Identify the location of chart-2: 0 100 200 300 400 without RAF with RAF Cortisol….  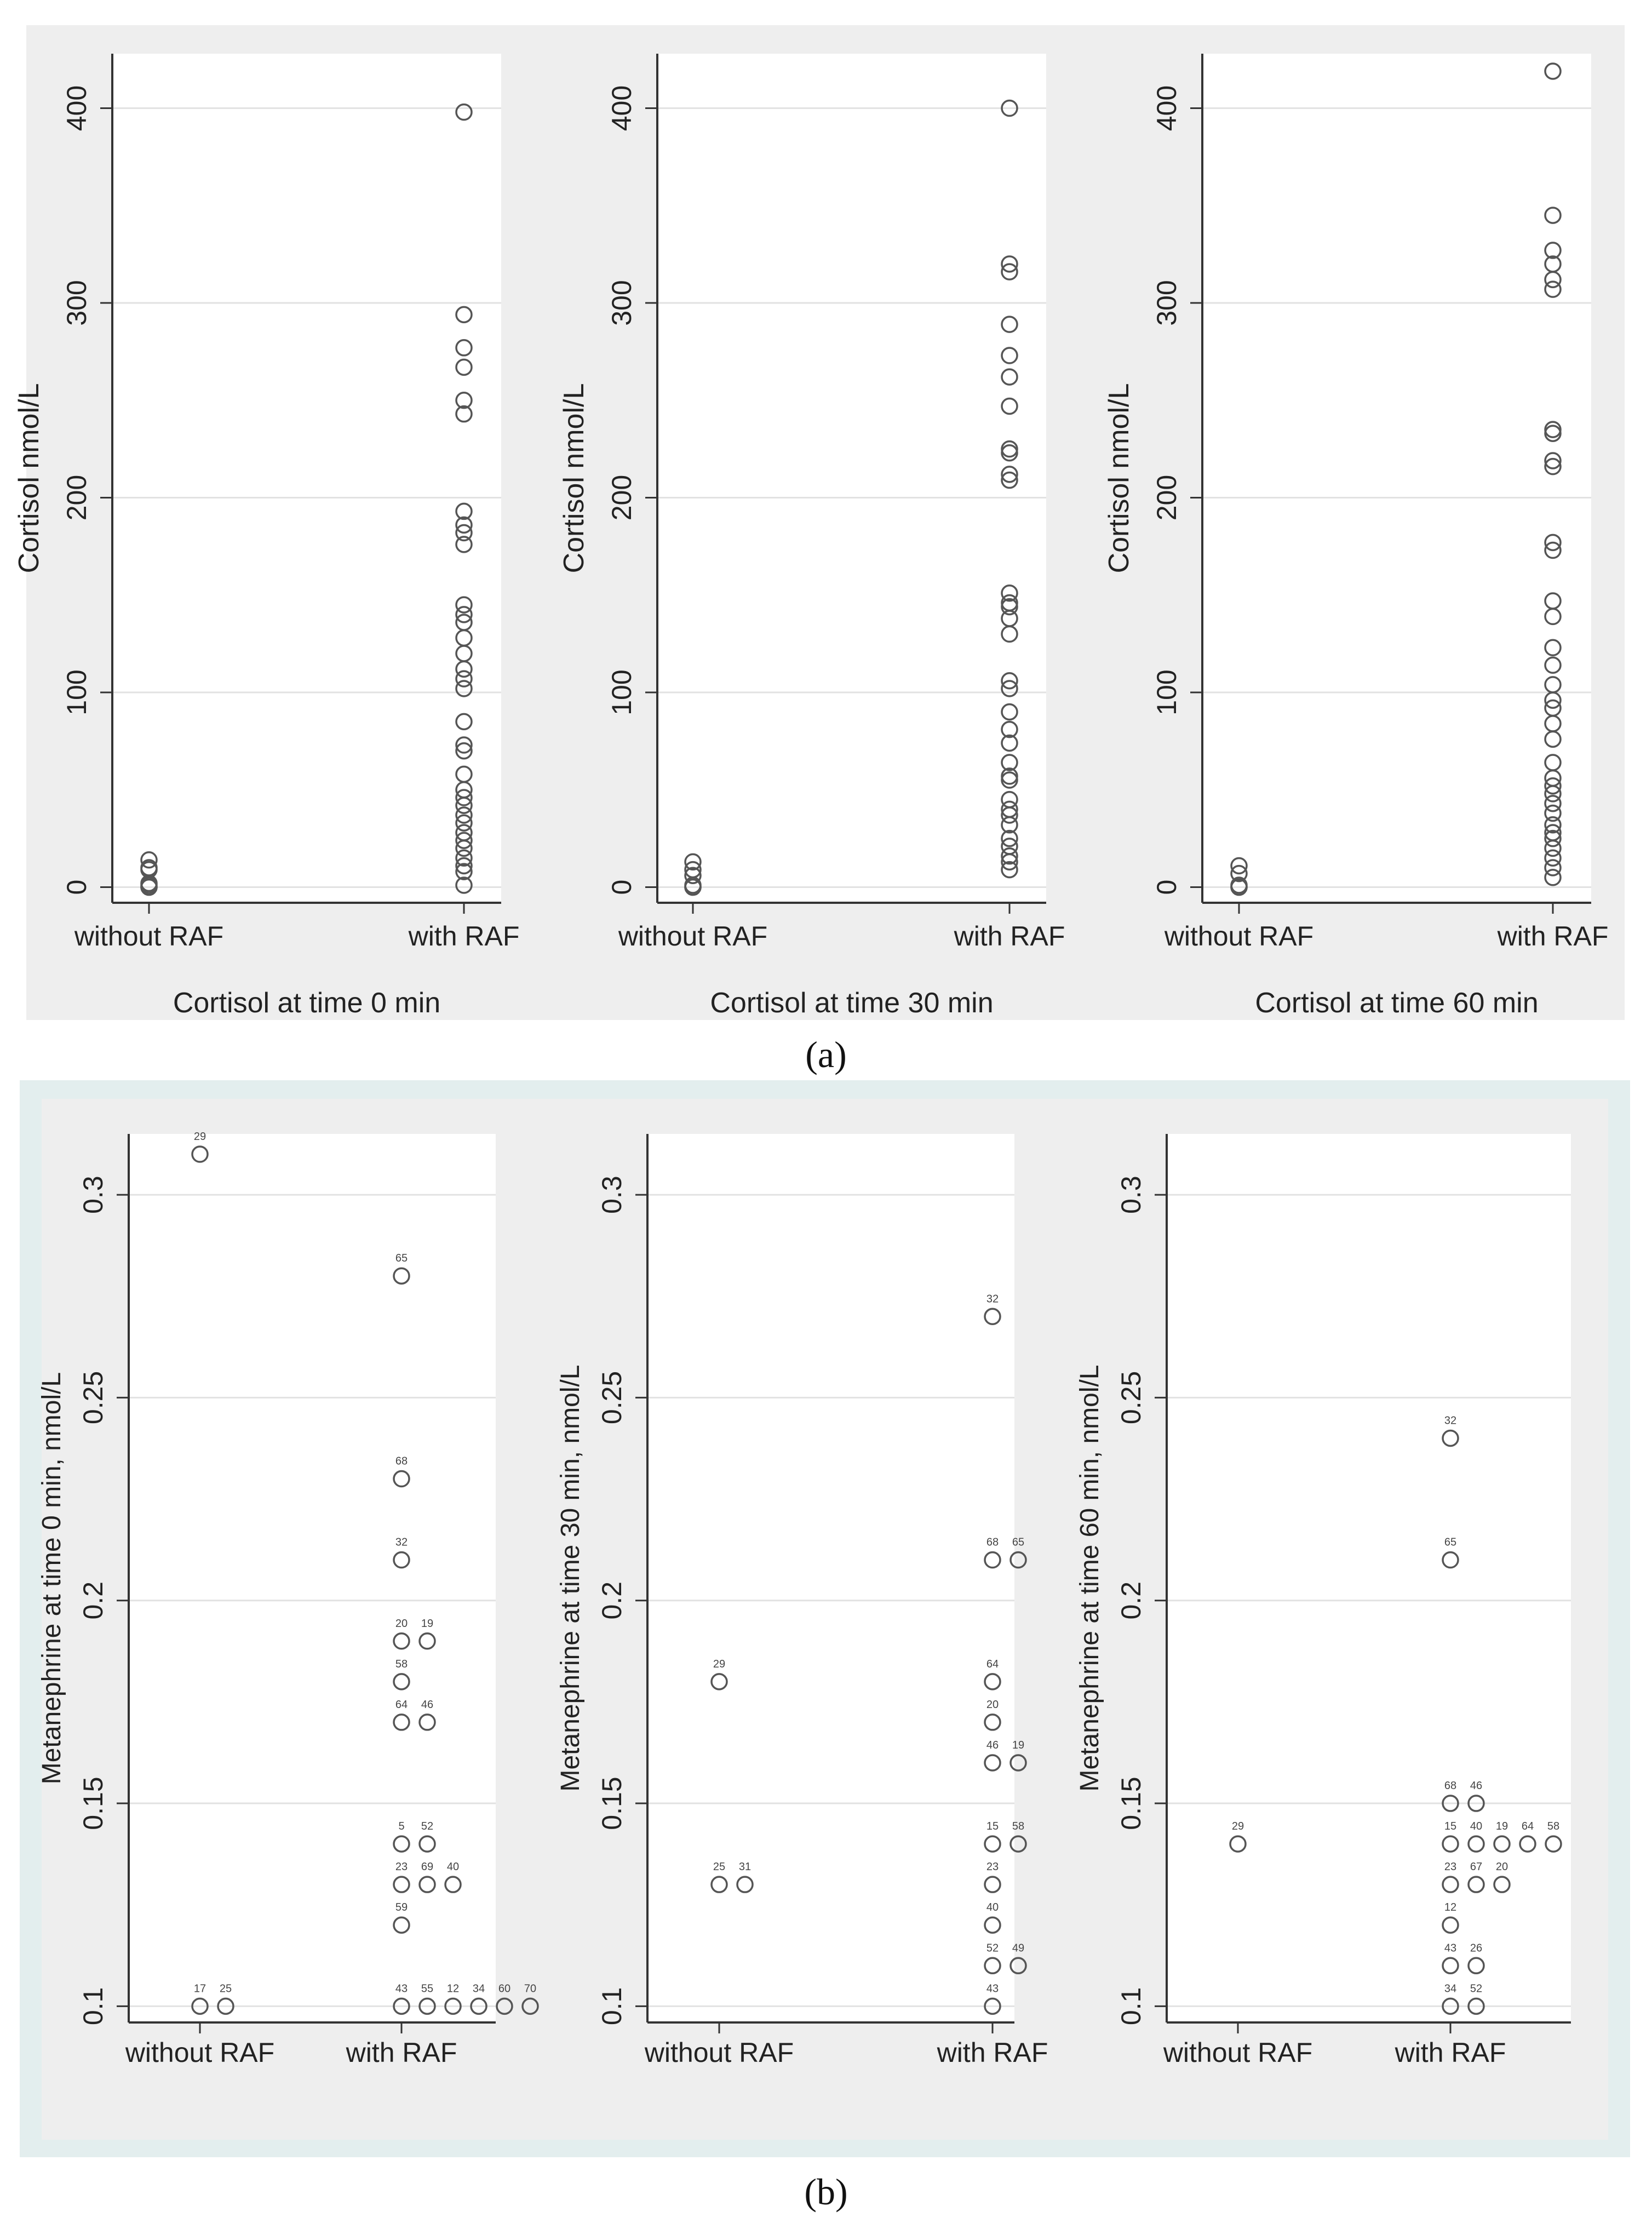
(811, 537).